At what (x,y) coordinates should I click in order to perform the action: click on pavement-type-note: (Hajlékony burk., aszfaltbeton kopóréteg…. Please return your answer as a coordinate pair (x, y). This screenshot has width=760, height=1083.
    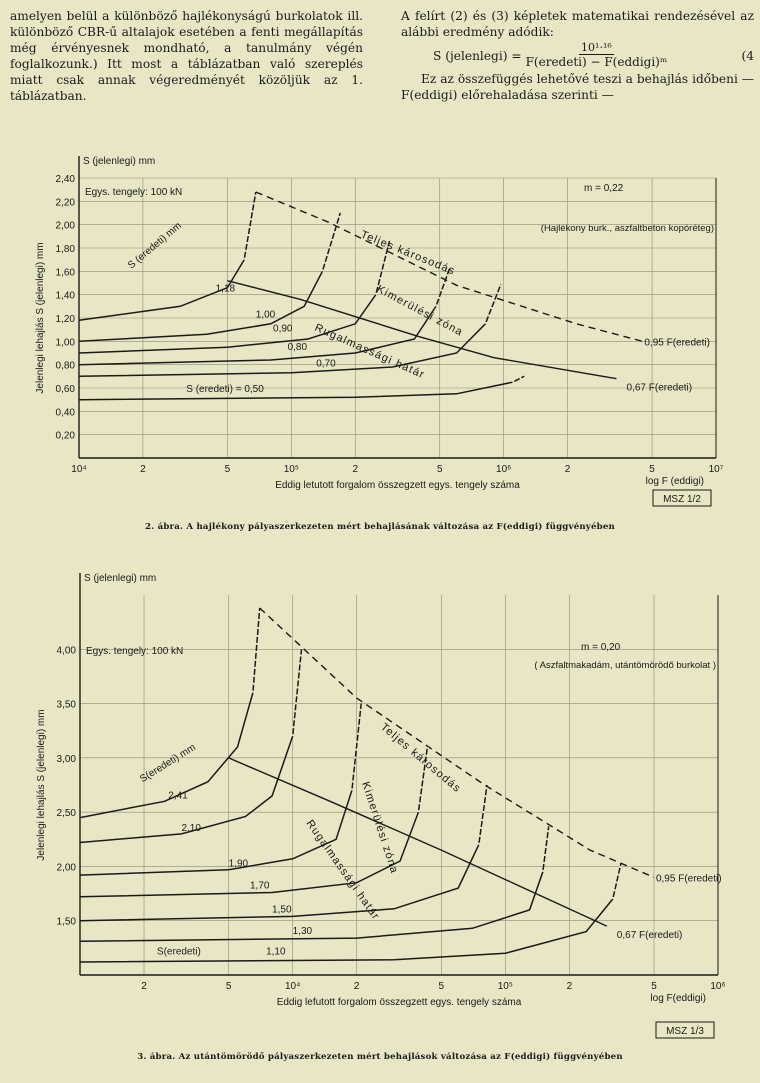
    Looking at the image, I should click on (627, 228).